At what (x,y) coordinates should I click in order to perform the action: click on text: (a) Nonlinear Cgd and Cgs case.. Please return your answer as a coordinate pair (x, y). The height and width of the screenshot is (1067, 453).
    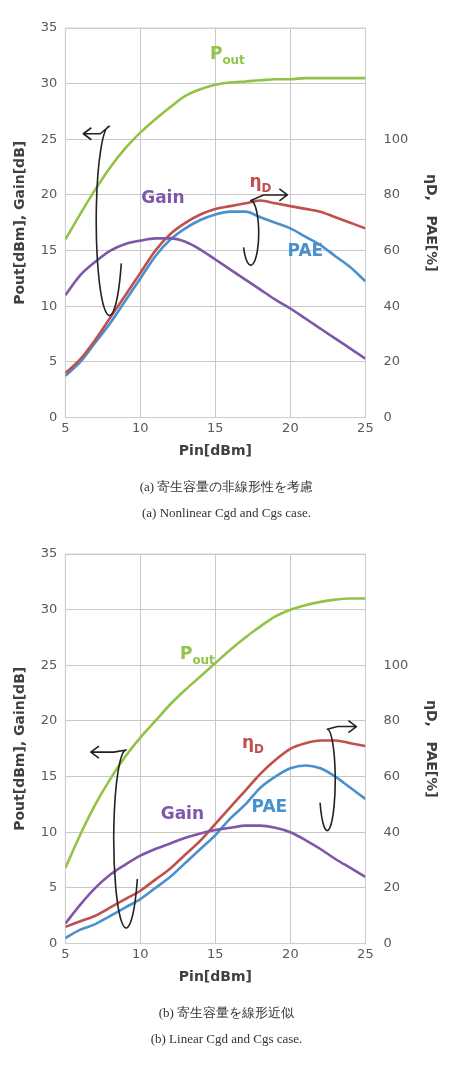
    Looking at the image, I should click on (226, 513).